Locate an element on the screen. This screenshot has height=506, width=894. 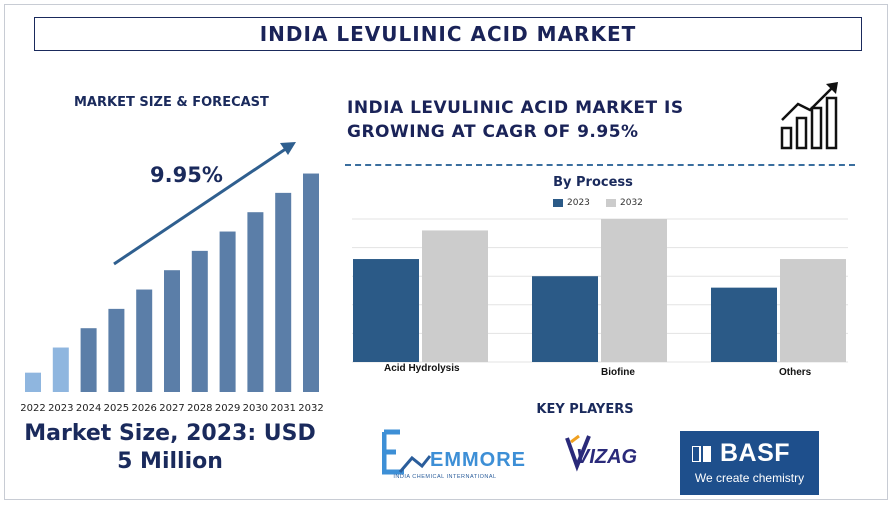
forecast-bar-2026 is located at coordinates (144, 340).